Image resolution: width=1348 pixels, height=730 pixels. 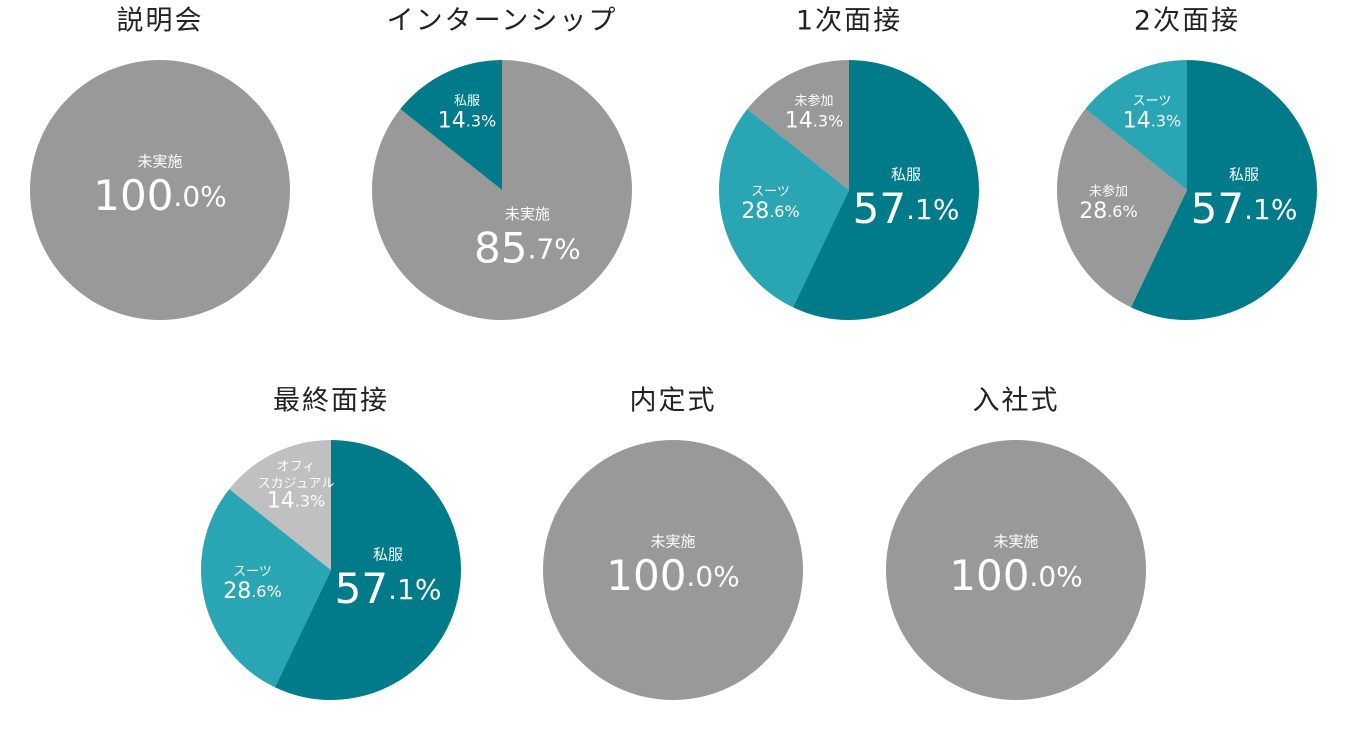 What do you see at coordinates (296, 466) in the screenshot?
I see `category-label-line: オフィ` at bounding box center [296, 466].